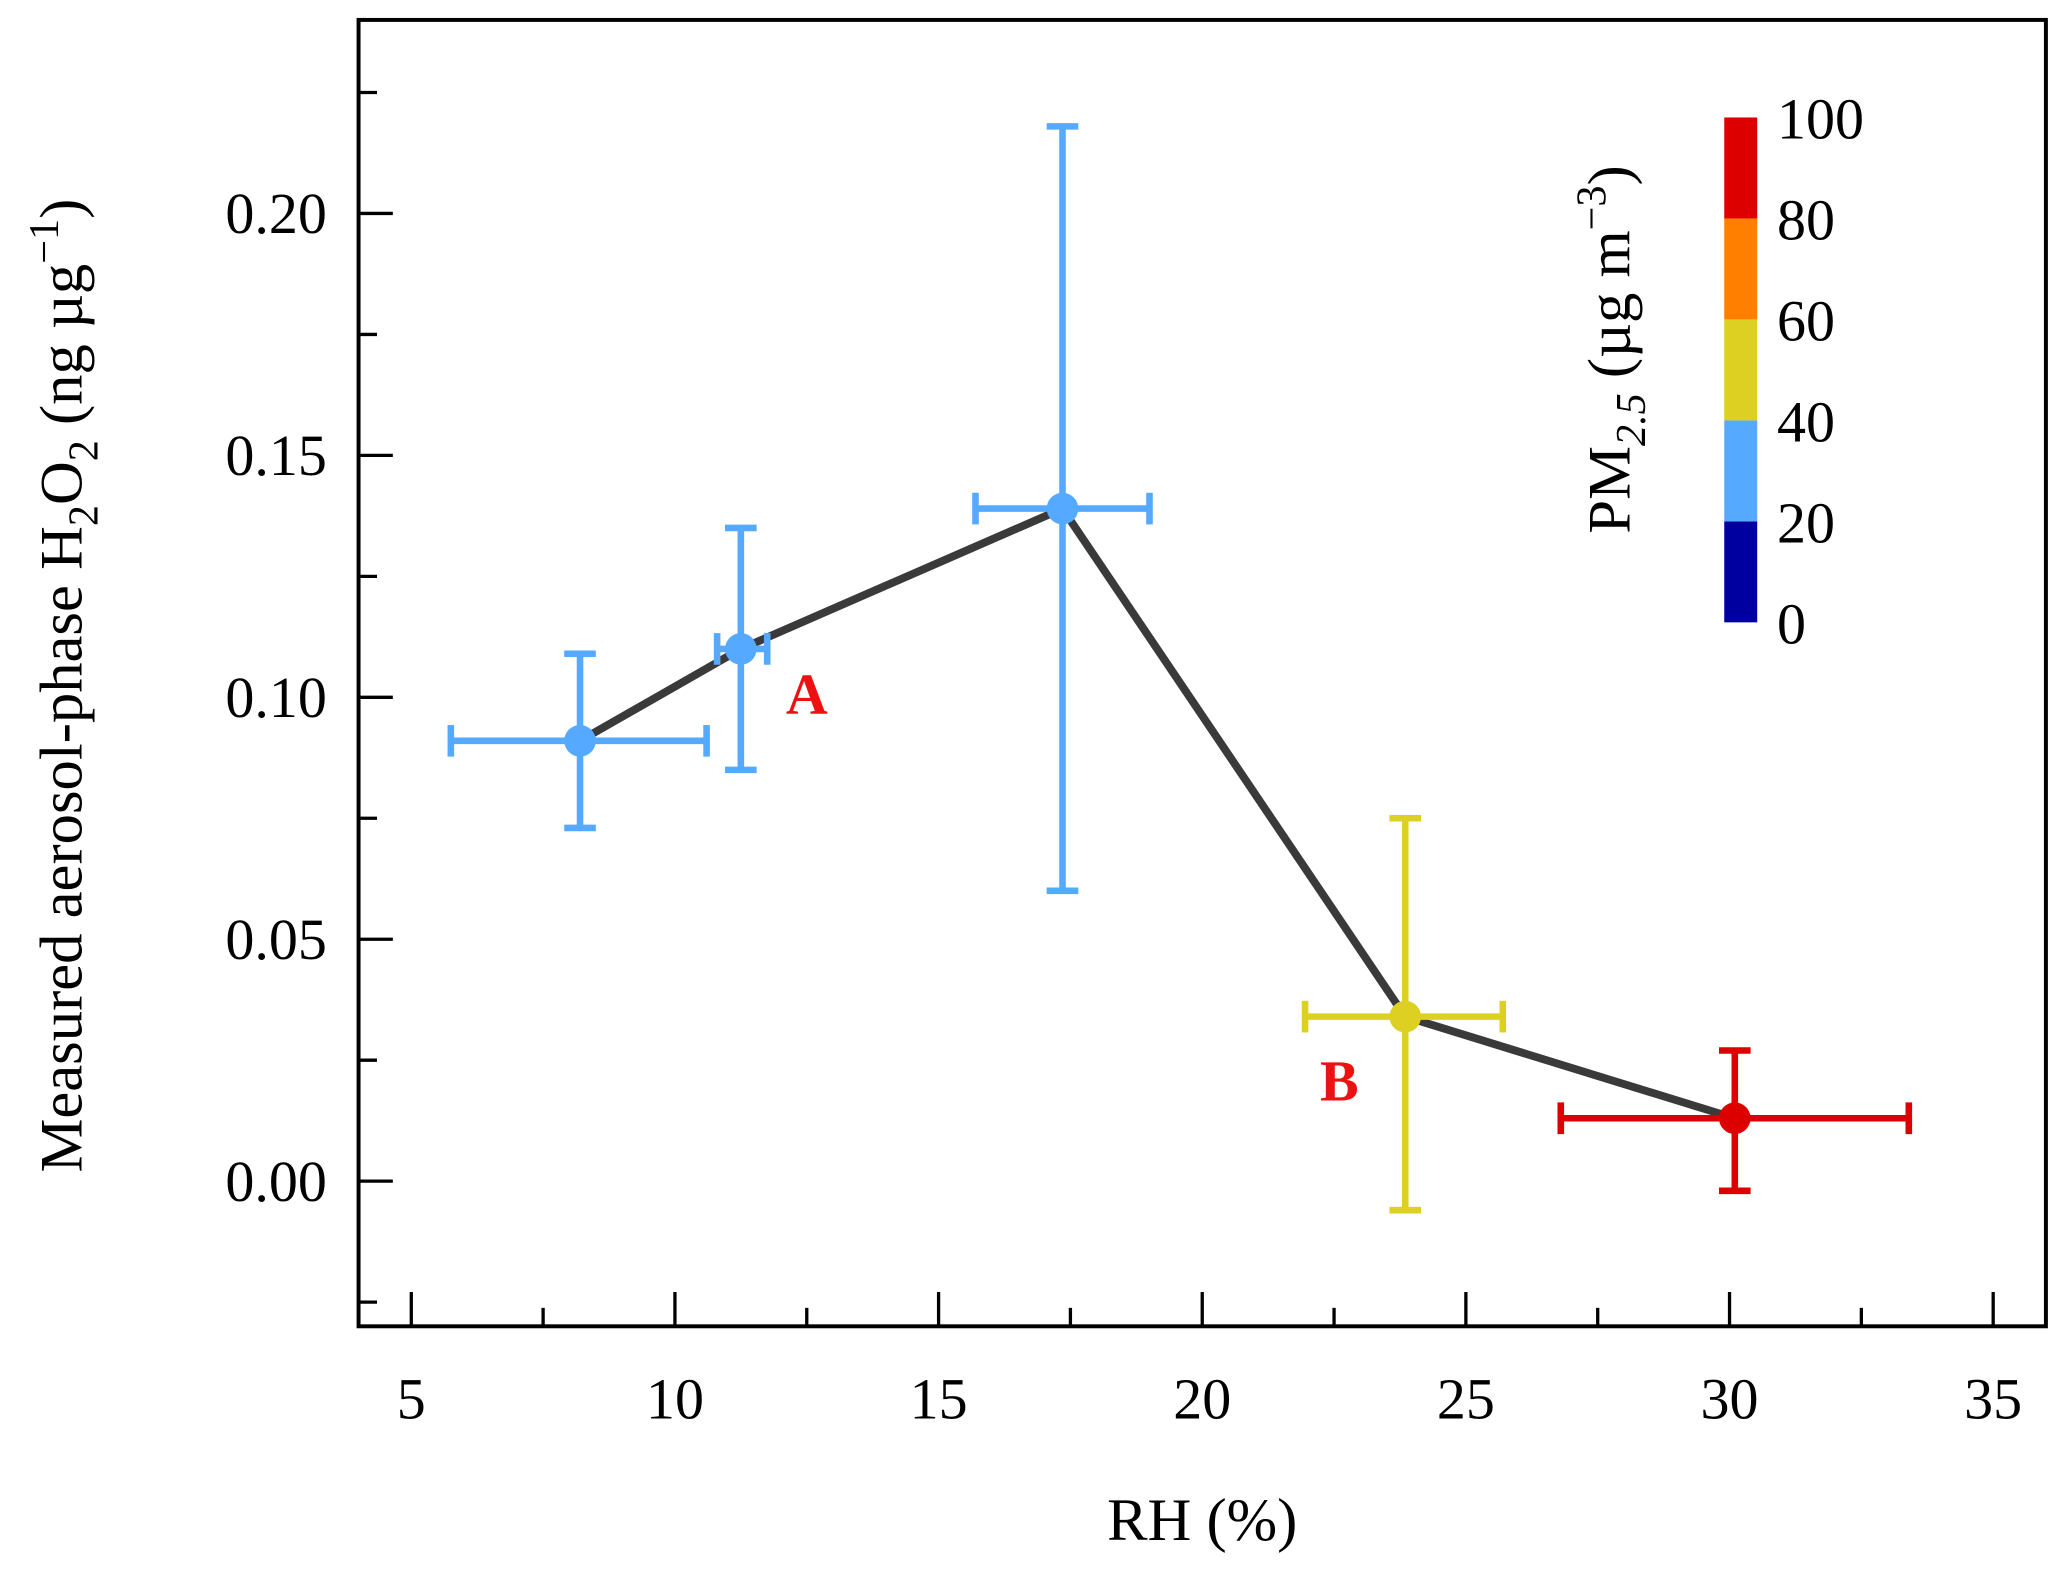 This screenshot has width=2067, height=1569. Describe the element at coordinates (939, 1399) in the screenshot. I see `x-tick-label: 15` at that location.